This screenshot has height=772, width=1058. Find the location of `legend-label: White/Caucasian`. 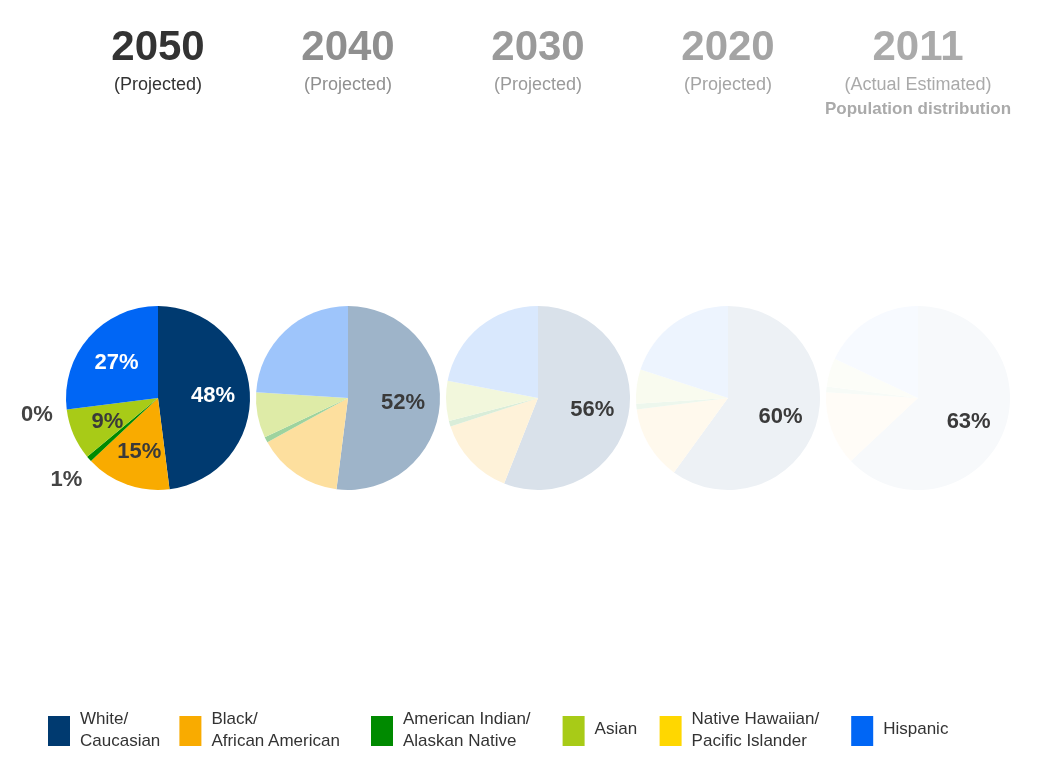

legend-label: White/Caucasian is located at coordinates (120, 729).